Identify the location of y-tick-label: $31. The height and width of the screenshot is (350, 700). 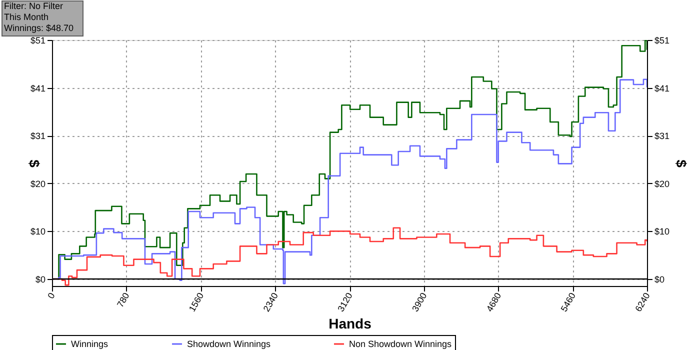
(38, 136).